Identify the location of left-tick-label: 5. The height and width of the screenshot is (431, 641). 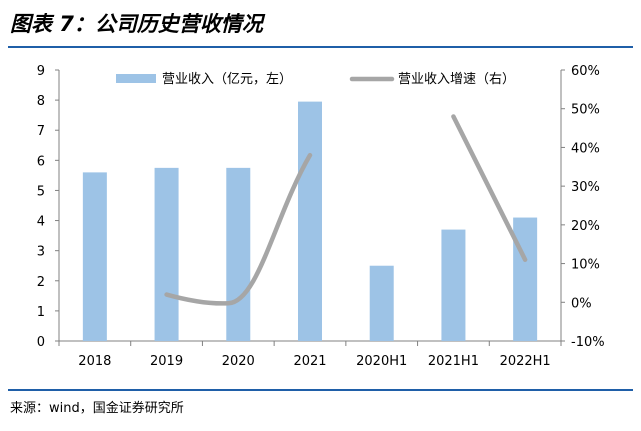
(41, 191).